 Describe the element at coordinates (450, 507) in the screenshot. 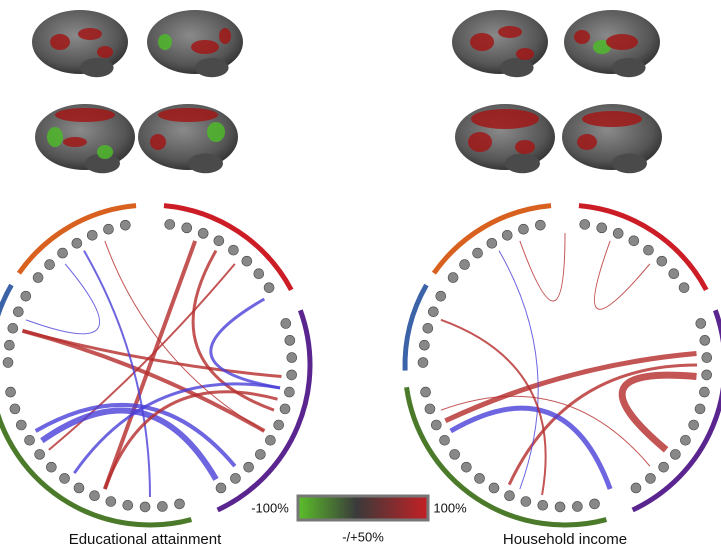

I see `colorbar-max-label: 100%` at that location.